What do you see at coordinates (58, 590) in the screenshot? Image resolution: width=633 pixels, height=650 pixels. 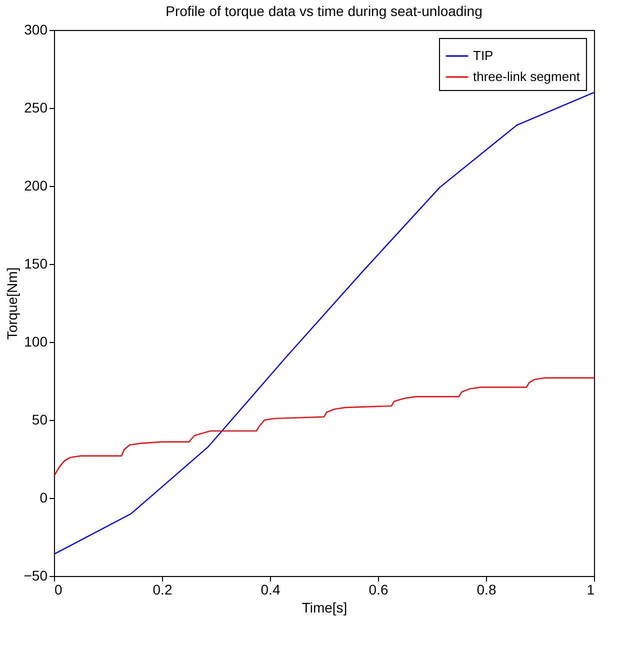 I see `x-tick-label: 0` at bounding box center [58, 590].